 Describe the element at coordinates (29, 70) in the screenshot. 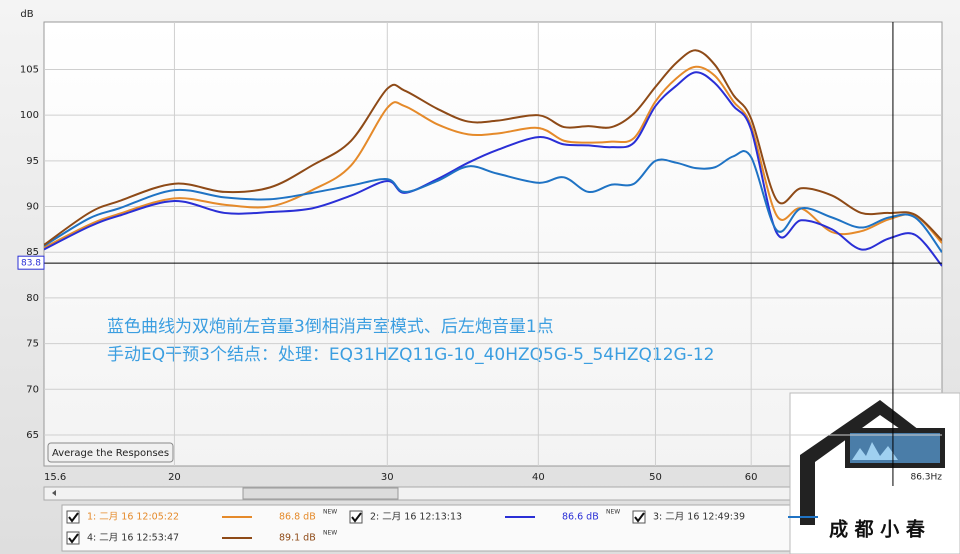

I see `y-tick-label: 105` at that location.